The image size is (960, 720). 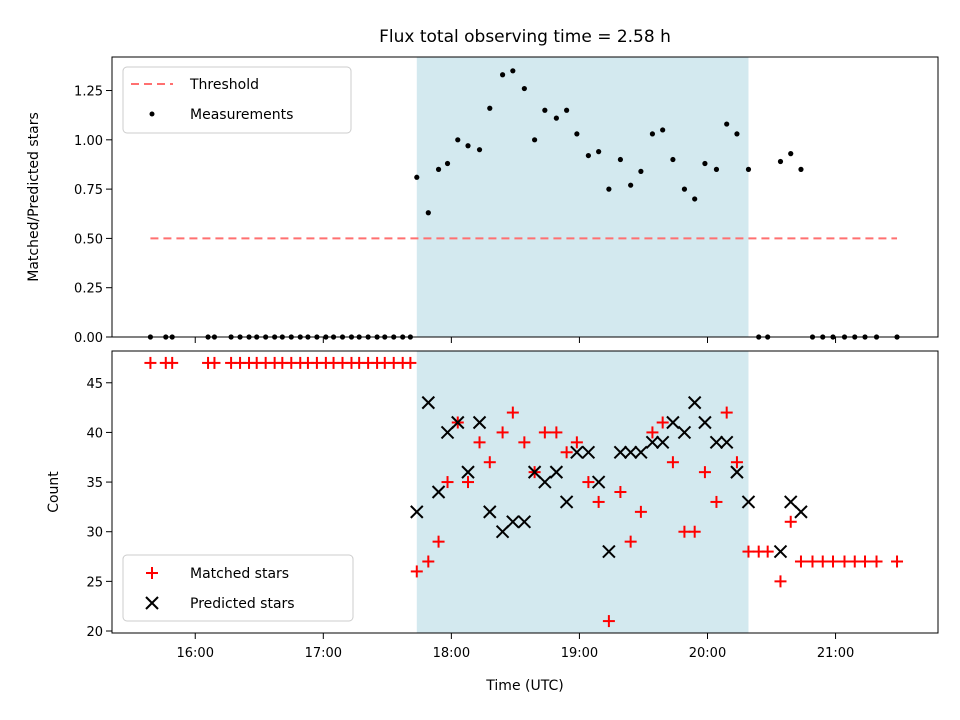 I want to click on top-x-ticks, so click(x=515, y=340).